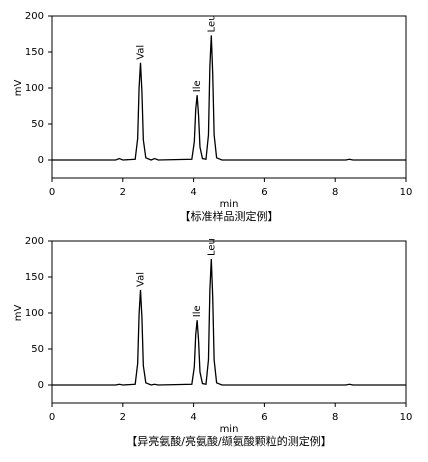 The width and height of the screenshot is (428, 462). What do you see at coordinates (228, 441) in the screenshot?
I see `caption: 【异亮氨酸/亮氨酸/缬氨酸颗粒的测定例】` at bounding box center [228, 441].